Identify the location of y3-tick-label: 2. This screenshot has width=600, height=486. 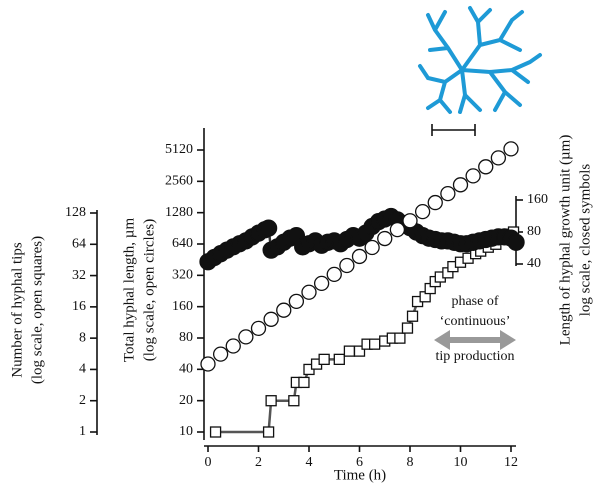
(82, 400).